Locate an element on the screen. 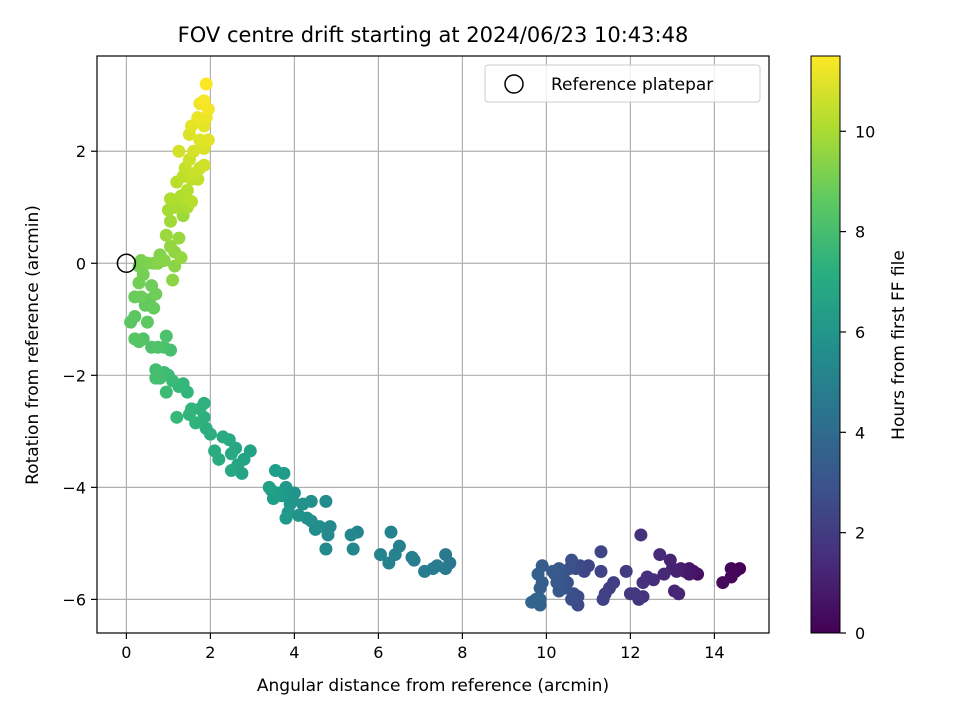 Image resolution: width=960 pixels, height=720 pixels. colorbar-tick-label: 2 is located at coordinates (860, 533).